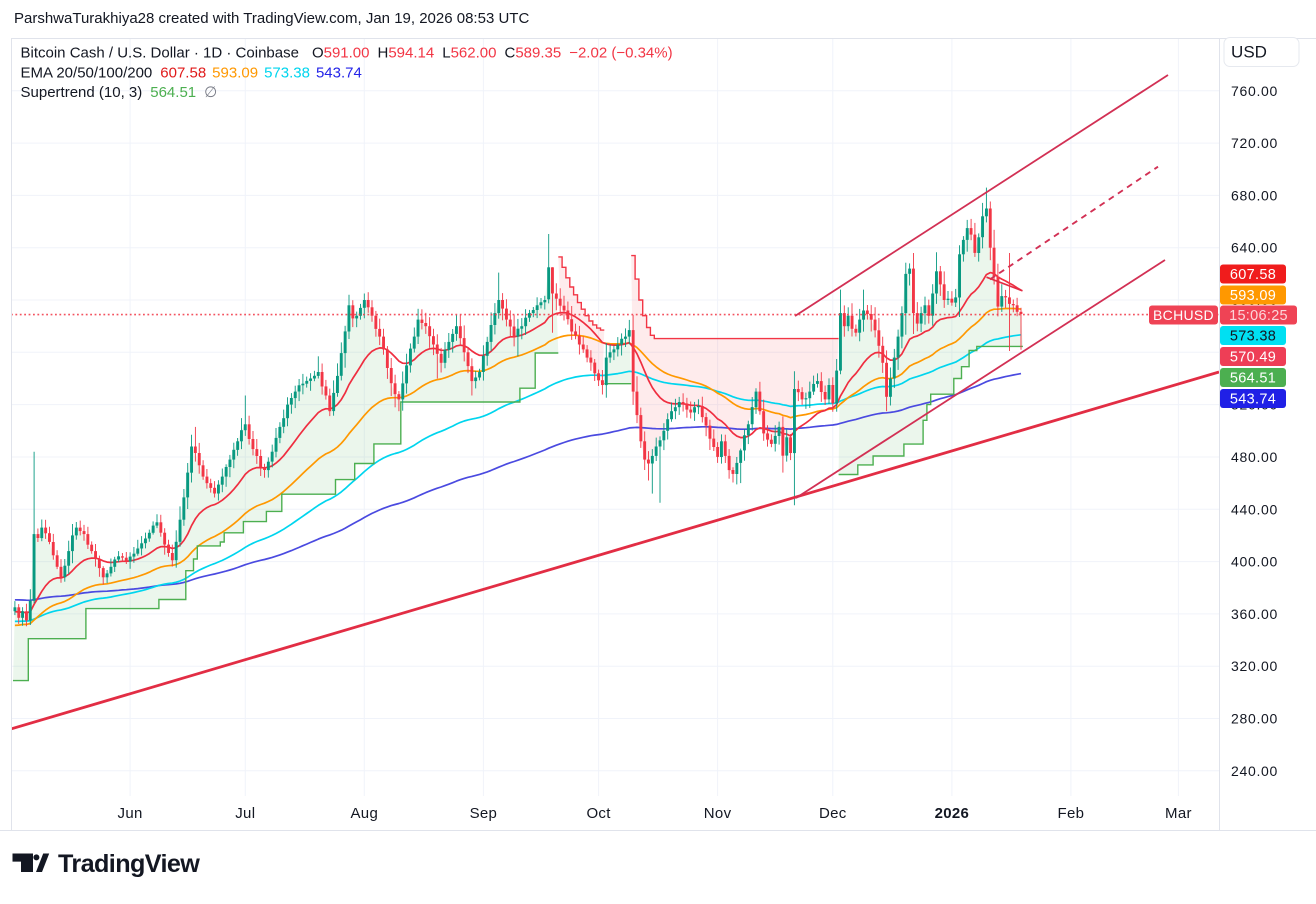  Describe the element at coordinates (1249, 52) in the screenshot. I see `svg-text: USD` at that location.